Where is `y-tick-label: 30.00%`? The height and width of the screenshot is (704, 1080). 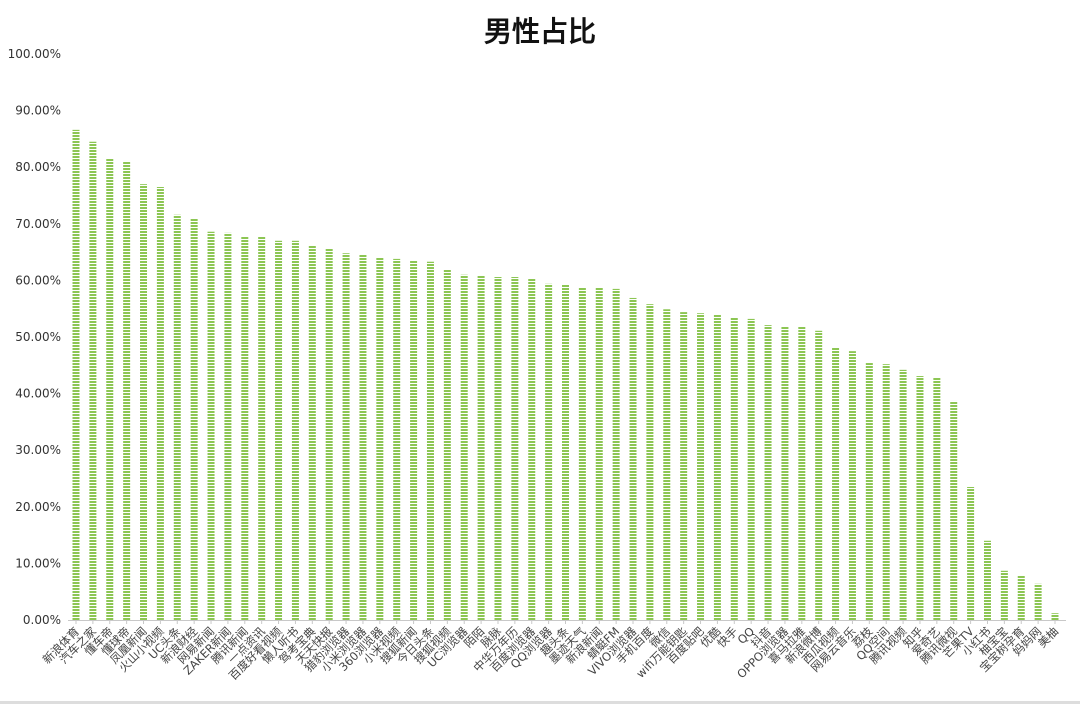
y-tick-label: 30.00% is located at coordinates (38, 450).